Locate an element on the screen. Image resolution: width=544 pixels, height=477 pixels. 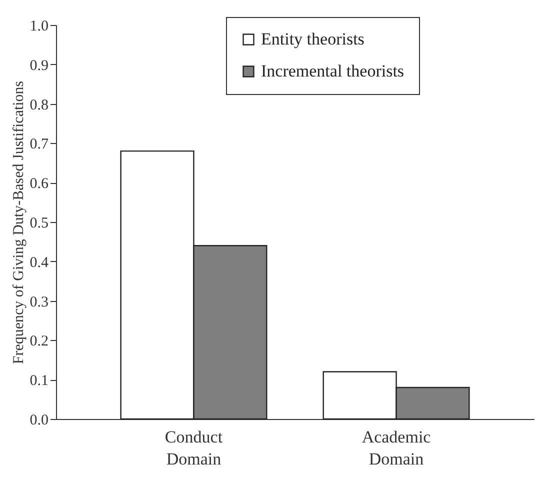
y-tick-label: 0.1 is located at coordinates (39, 381).